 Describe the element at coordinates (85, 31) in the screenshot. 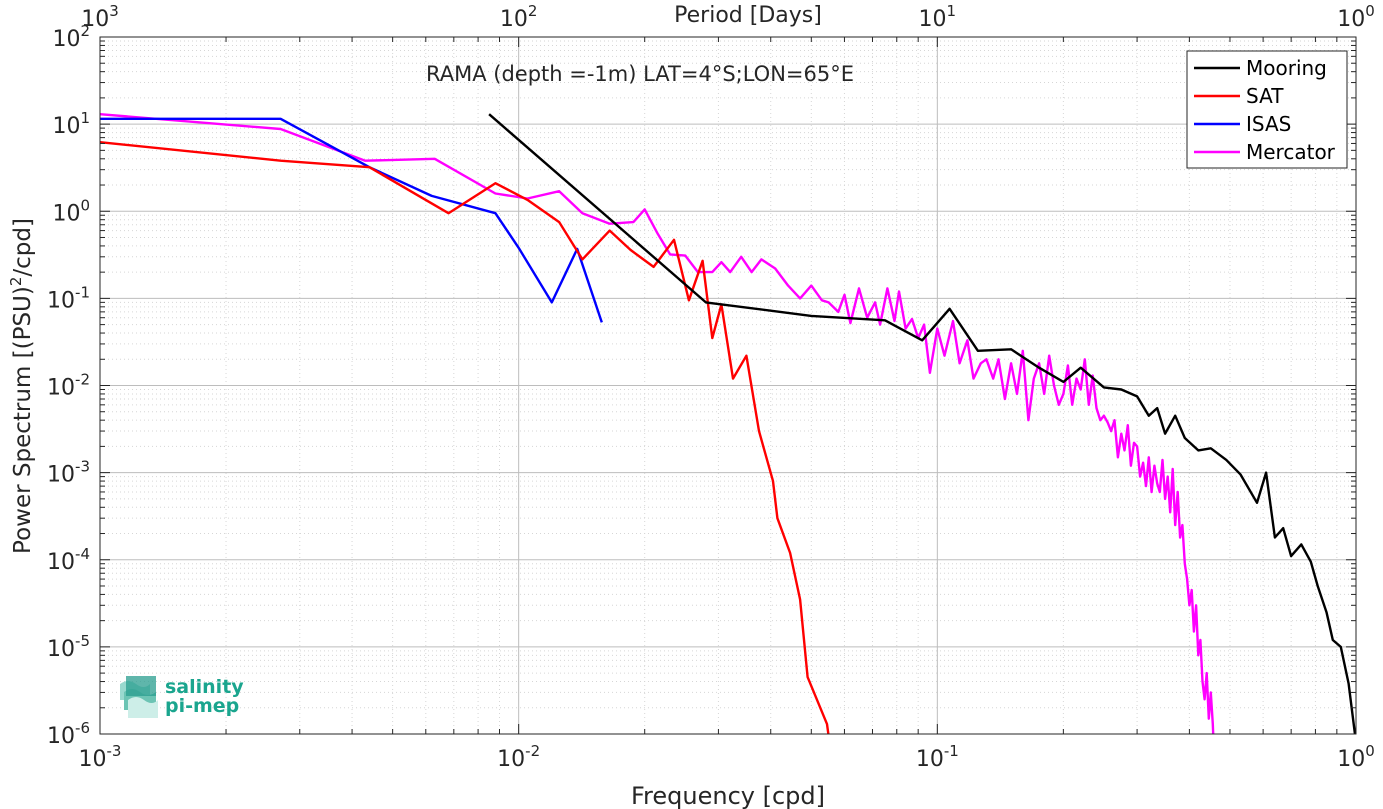

I see `y-tick-label-exp: 2` at that location.